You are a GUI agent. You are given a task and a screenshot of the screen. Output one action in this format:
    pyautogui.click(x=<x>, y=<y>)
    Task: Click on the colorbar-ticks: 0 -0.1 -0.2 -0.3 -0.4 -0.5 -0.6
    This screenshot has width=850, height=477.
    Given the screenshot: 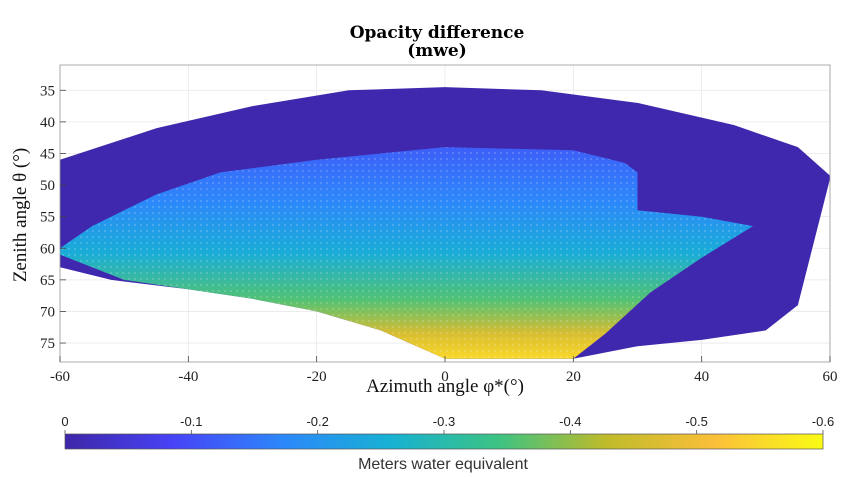 What is the action you would take?
    pyautogui.click(x=447, y=424)
    